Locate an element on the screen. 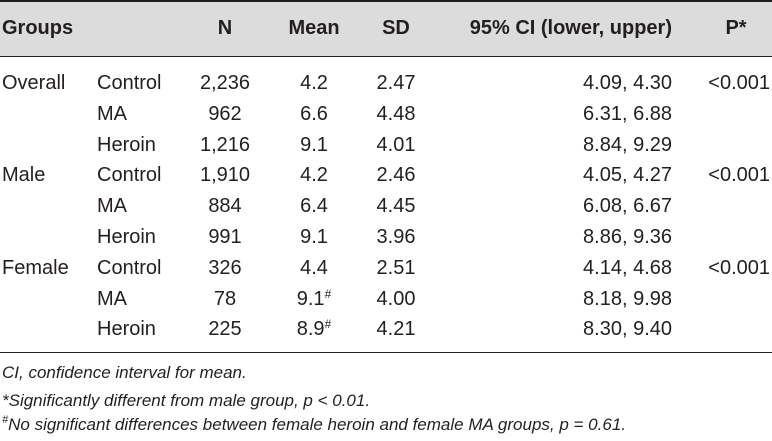 This screenshot has height=441, width=772. cell-sd: 4.01 is located at coordinates (396, 145).